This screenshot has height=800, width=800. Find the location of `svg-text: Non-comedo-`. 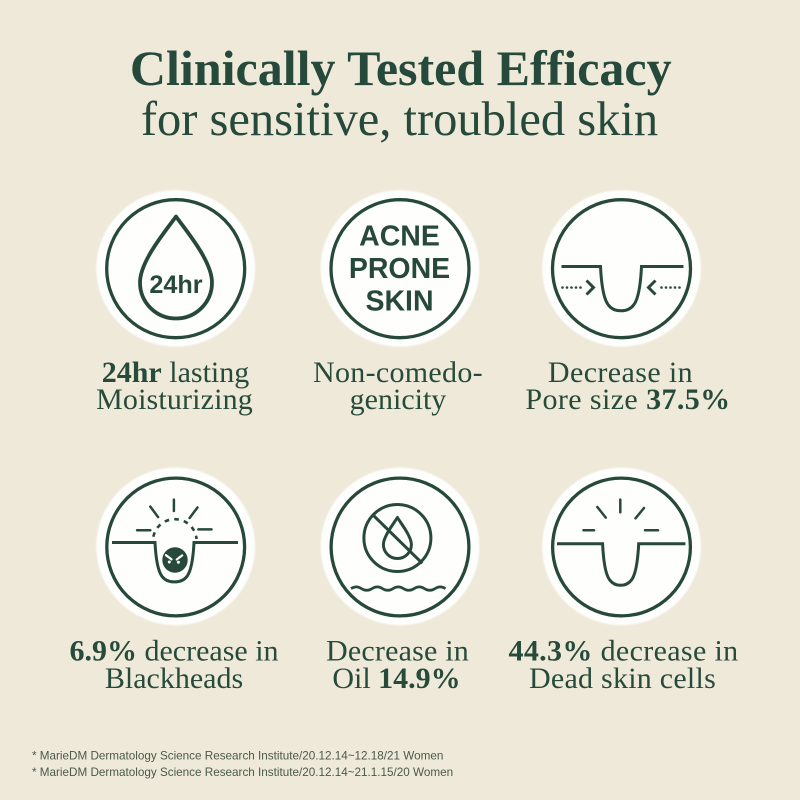

svg-text: Non-comedo- is located at coordinates (398, 372).